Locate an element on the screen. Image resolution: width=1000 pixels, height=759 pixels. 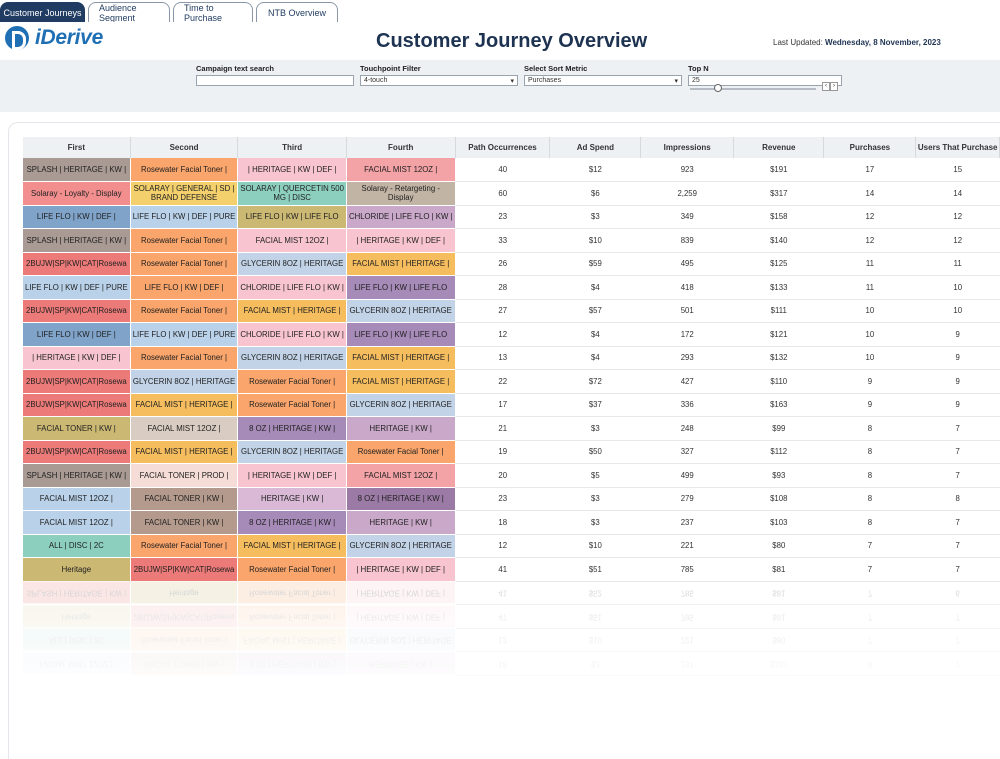
column-header: First is located at coordinates (77, 147).